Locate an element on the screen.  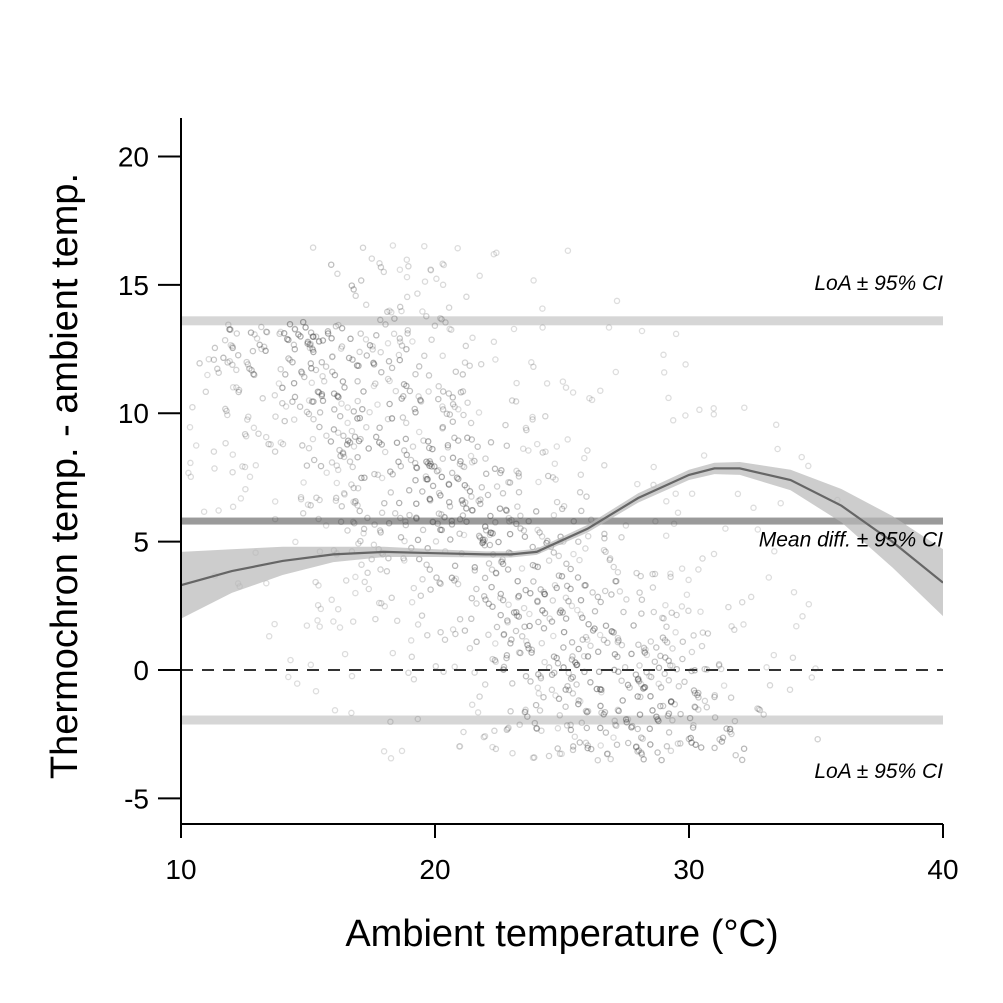
smooth-fit is located at coordinates (562, 540).